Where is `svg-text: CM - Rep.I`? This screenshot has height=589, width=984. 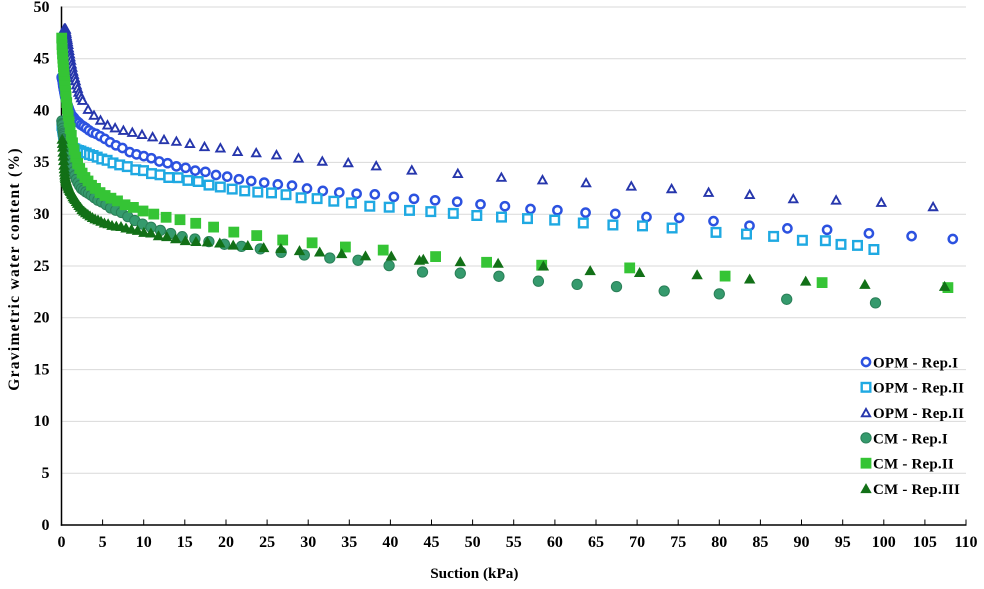 svg-text: CM - Rep.I is located at coordinates (910, 439).